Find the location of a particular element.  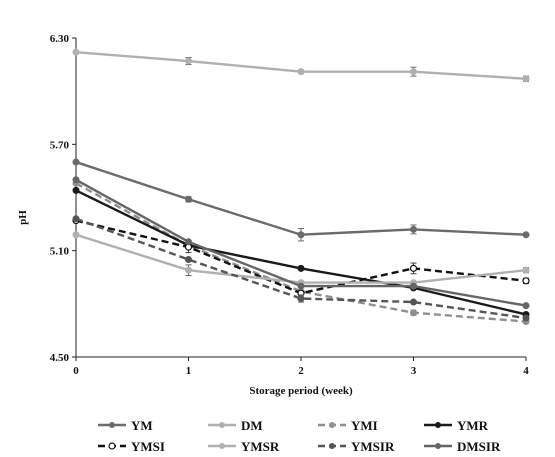

series-line is located at coordinates (301, 258).